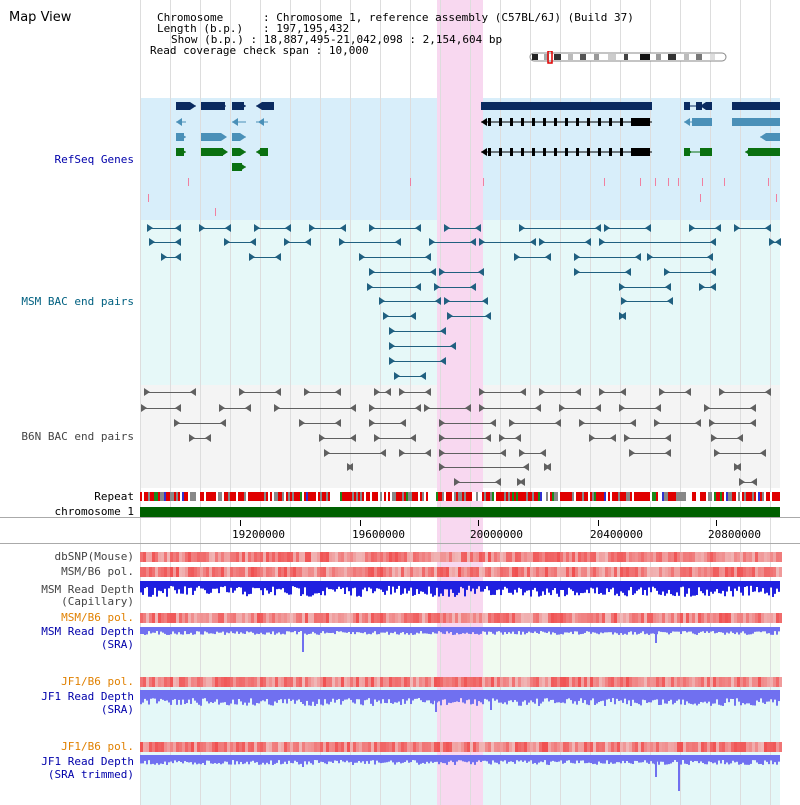  Describe the element at coordinates (94, 159) in the screenshot. I see `refseq-track-label: RefSeq Genes` at that location.